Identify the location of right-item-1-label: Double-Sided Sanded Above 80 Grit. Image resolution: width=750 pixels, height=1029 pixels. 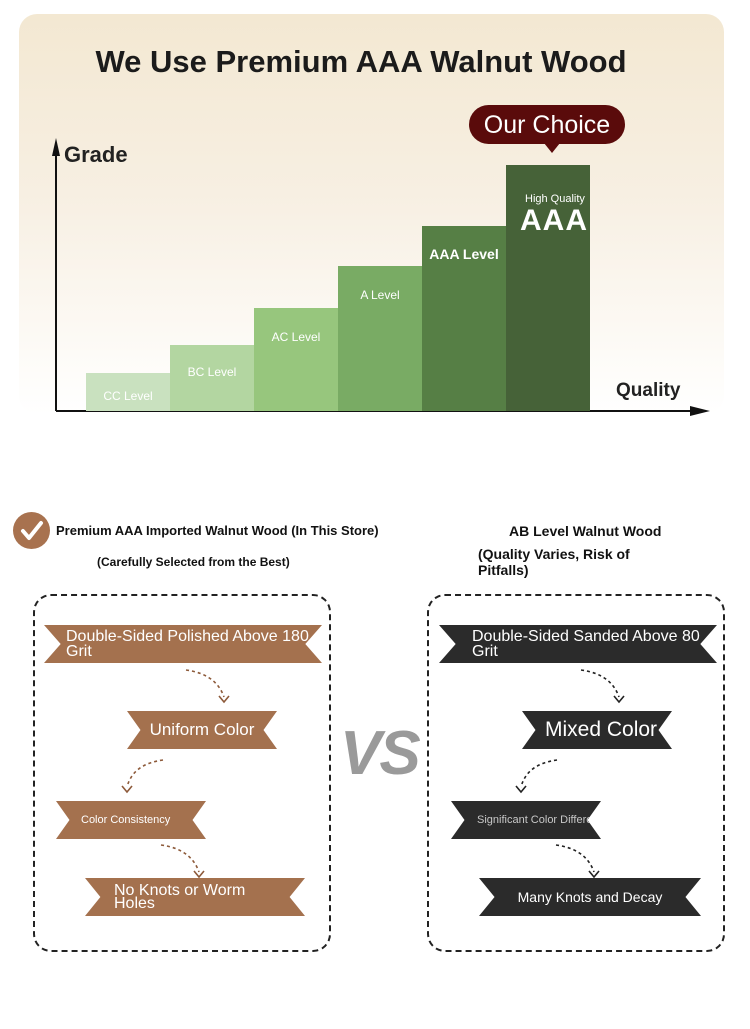
(586, 644).